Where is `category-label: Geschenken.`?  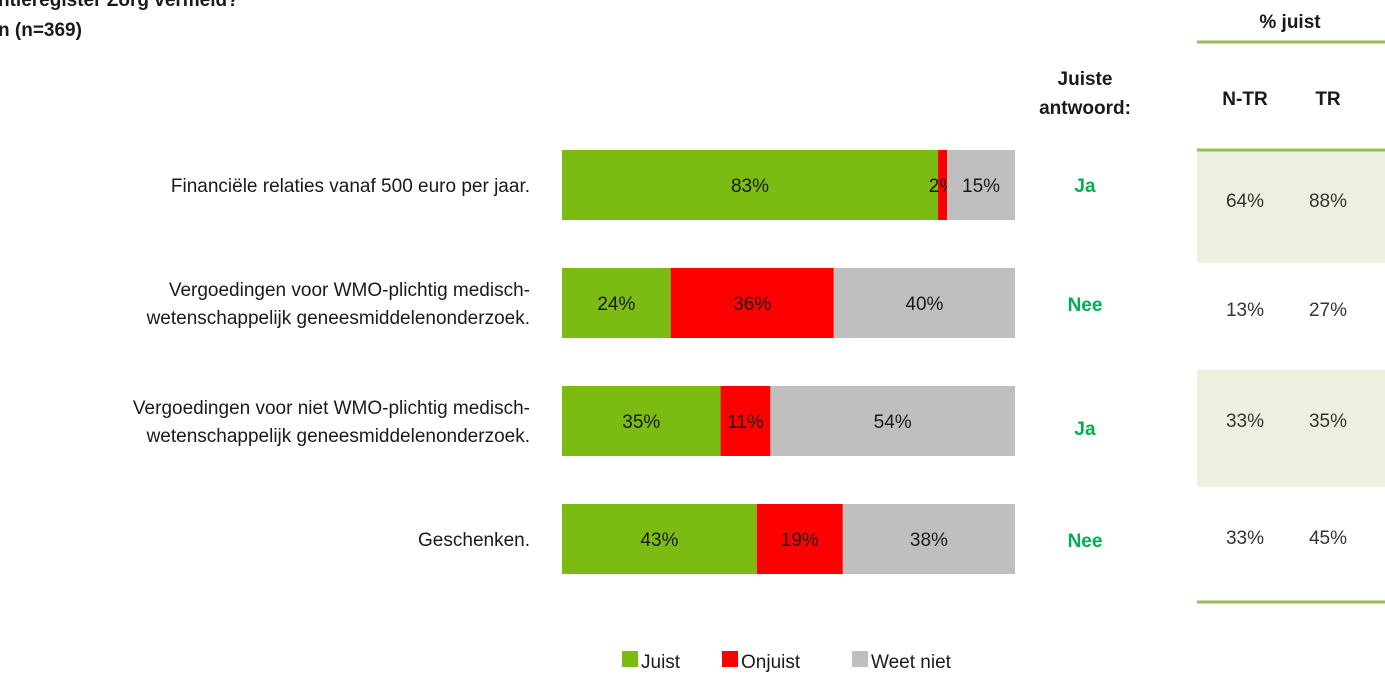
category-label: Geschenken. is located at coordinates (474, 540).